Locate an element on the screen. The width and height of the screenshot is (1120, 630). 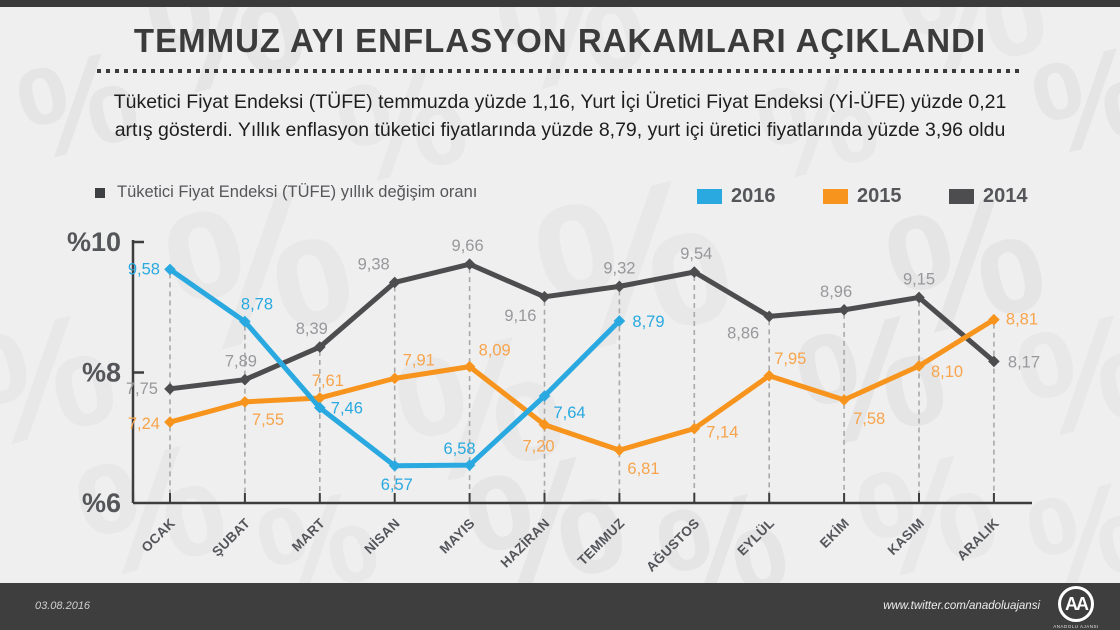
value-label-2015: 7,55 is located at coordinates (268, 420).